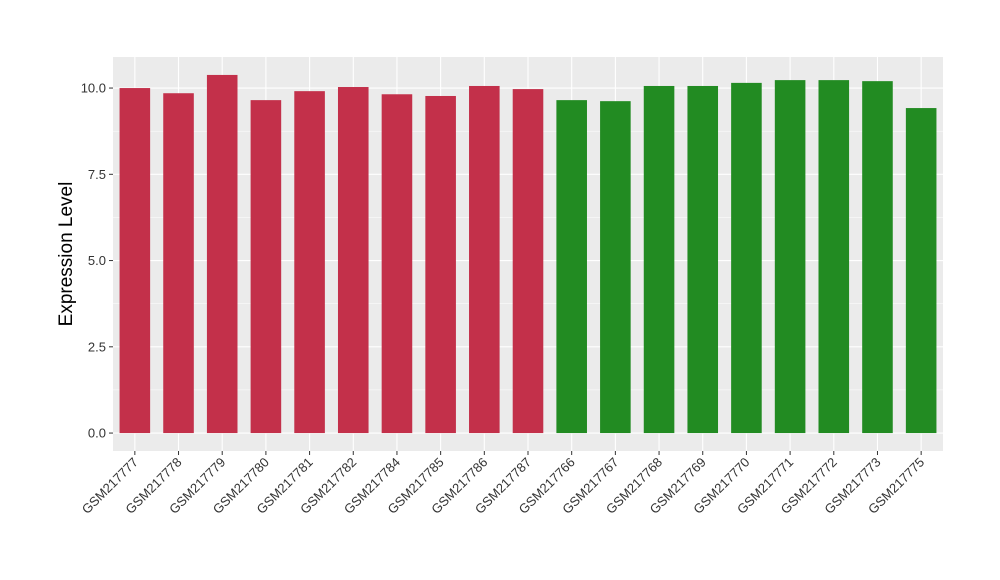  Describe the element at coordinates (266, 267) in the screenshot. I see `bar-GSM217780` at that location.